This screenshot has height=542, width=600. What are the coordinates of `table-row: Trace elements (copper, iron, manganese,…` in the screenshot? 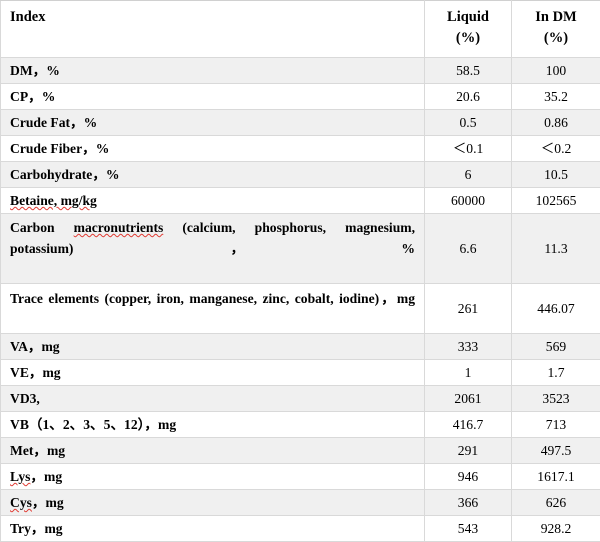 It's located at (300, 309).